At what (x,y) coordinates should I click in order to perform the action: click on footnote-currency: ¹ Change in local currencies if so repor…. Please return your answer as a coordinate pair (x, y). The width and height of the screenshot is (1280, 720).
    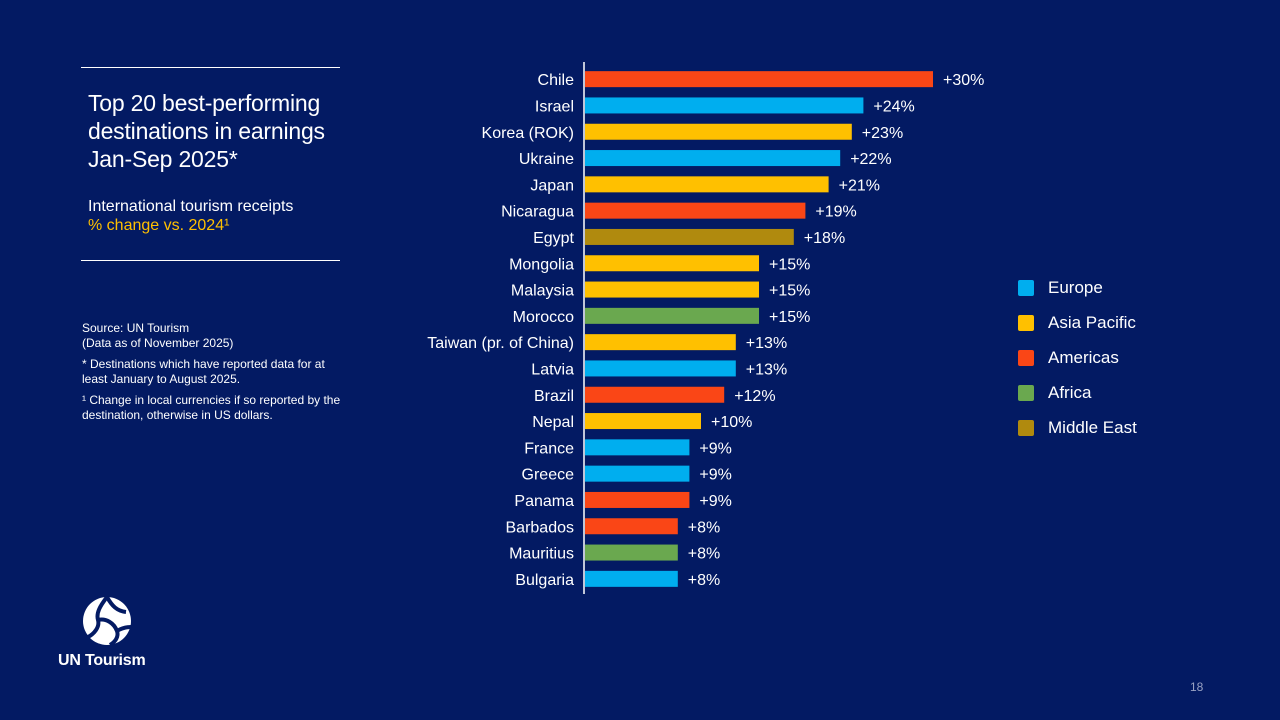
    Looking at the image, I should click on (211, 407).